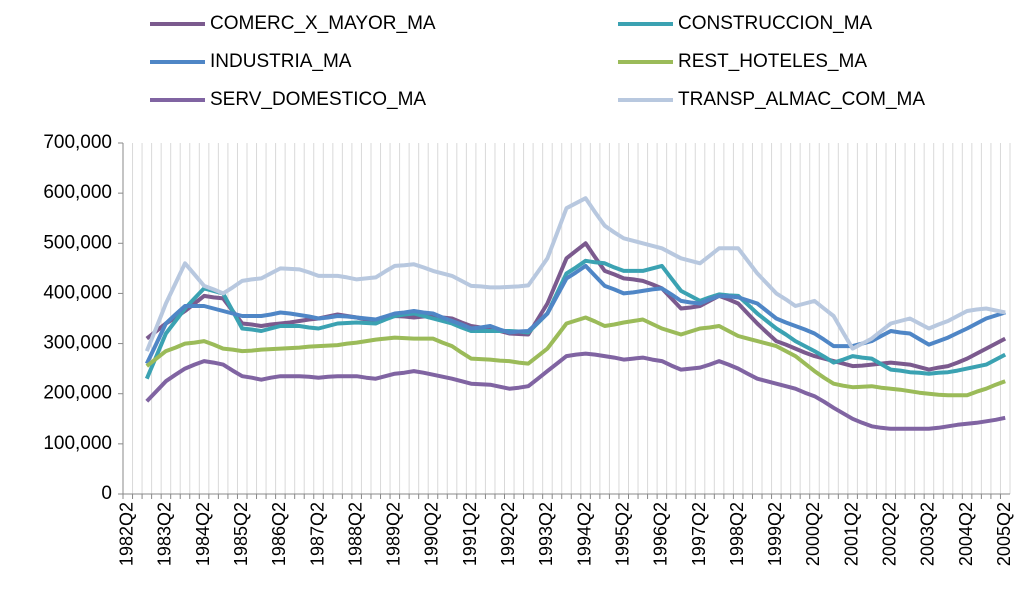 This screenshot has height=603, width=1021. Describe the element at coordinates (470, 534) in the screenshot. I see `x-tick-label: 1991Q2` at that location.